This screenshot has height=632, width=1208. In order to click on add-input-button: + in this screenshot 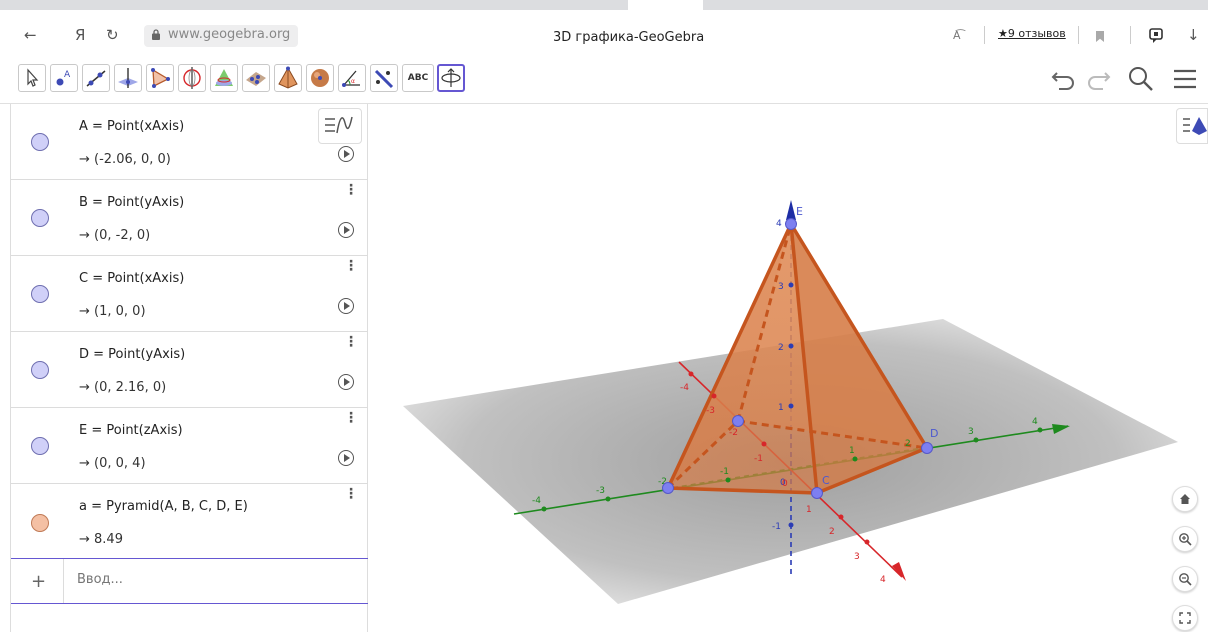, I will do `click(39, 581)`.